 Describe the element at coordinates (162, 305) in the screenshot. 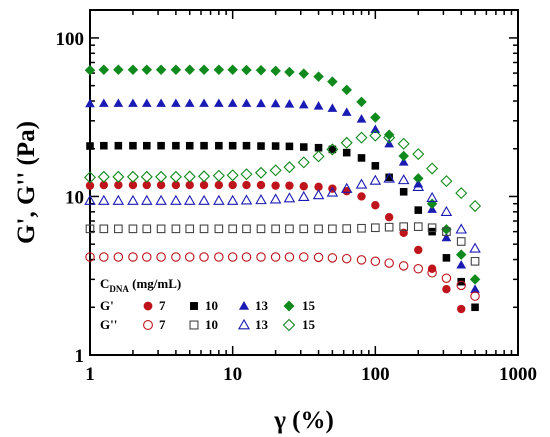

I see `legend-value: 7` at that location.